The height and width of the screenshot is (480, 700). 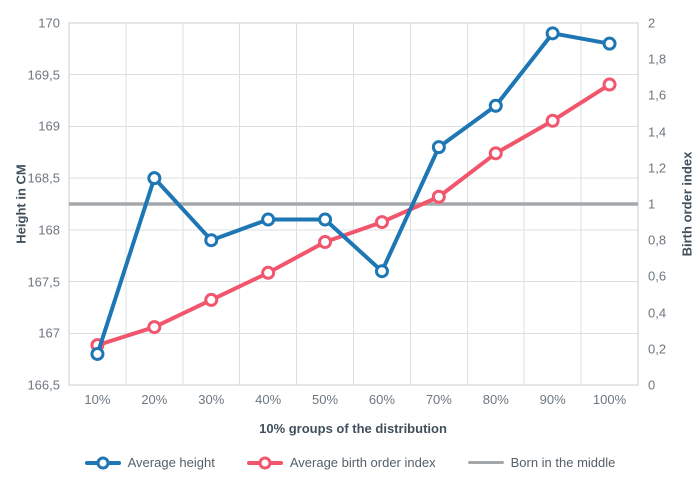 What do you see at coordinates (211, 399) in the screenshot?
I see `x-axis-tick-label: 30%` at bounding box center [211, 399].